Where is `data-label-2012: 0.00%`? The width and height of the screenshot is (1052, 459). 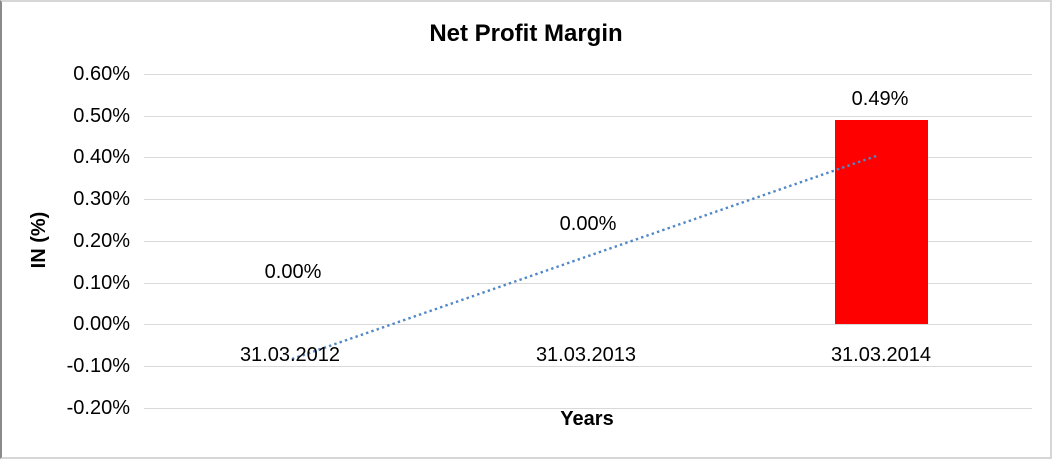 data-label-2012: 0.00% is located at coordinates (293, 272).